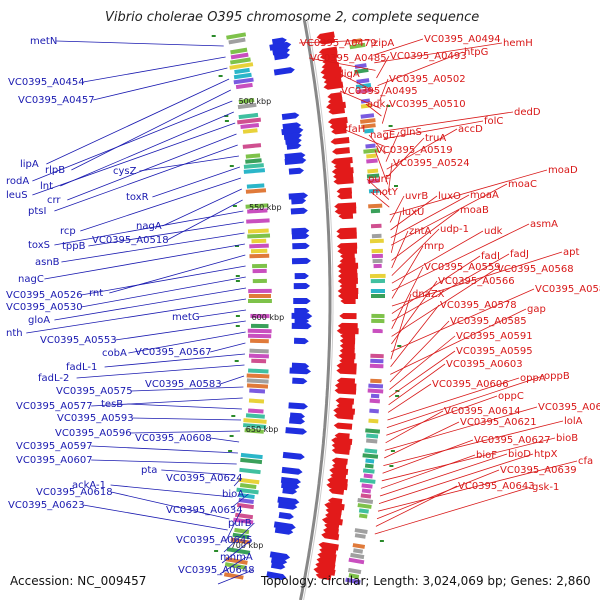 The image size is (600, 600). What do you see at coordinates (112, 404) in the screenshot?
I see `gene-label-left: tesB` at bounding box center [112, 404].